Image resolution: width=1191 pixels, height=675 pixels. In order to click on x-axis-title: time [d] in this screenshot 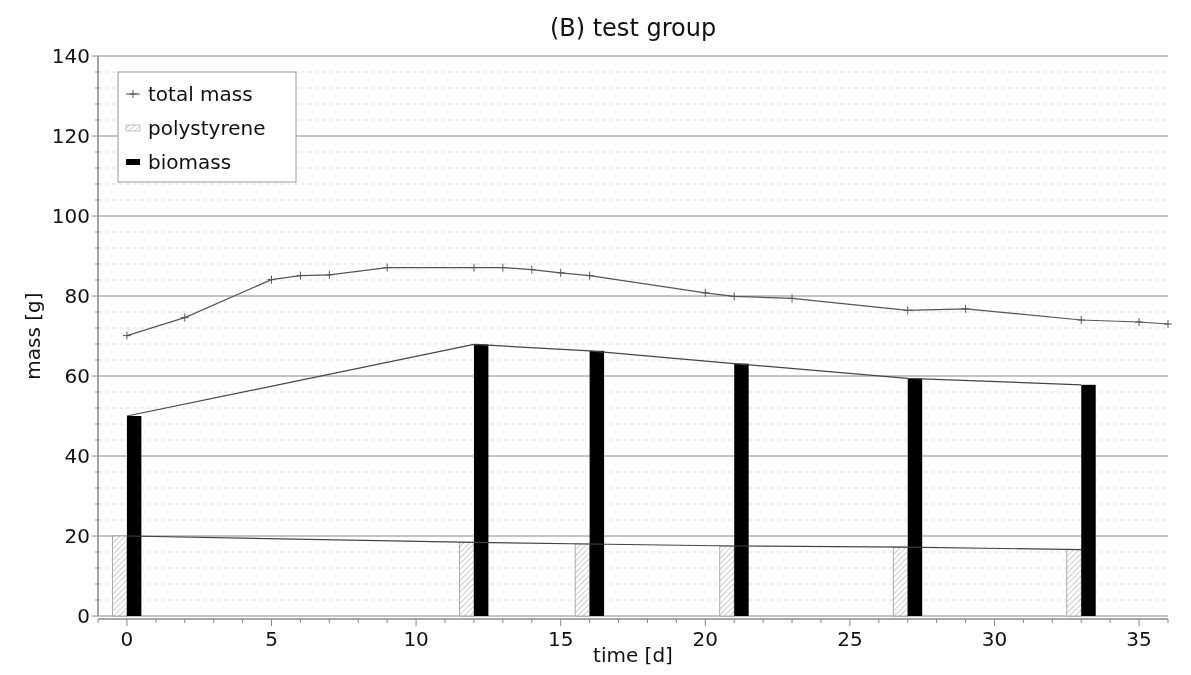, I will do `click(633, 655)`.